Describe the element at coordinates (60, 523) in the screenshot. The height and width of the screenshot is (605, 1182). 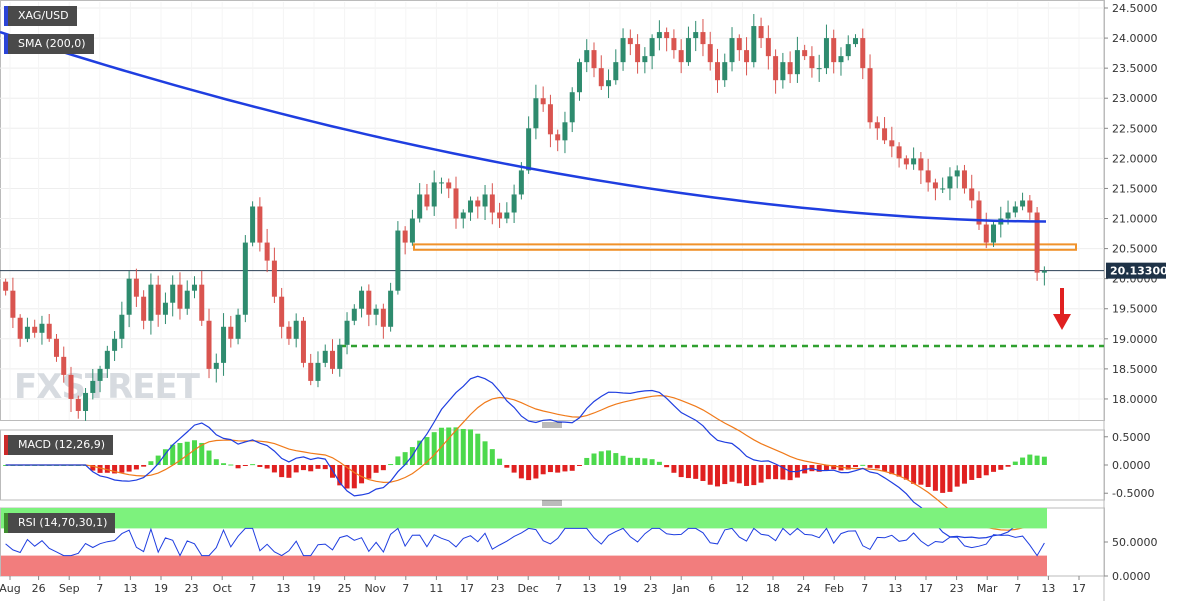
I see `rsi-label: RSI (14,70,30,1)` at that location.